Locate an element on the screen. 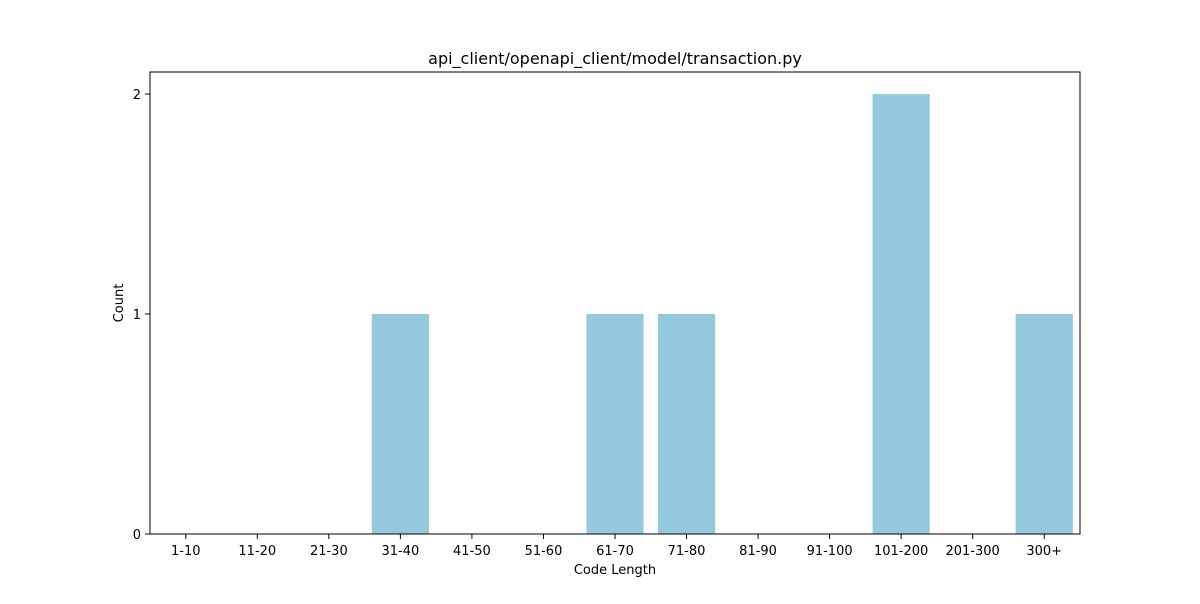 The image size is (1200, 604). x-tick-label: 91-100 is located at coordinates (830, 551).